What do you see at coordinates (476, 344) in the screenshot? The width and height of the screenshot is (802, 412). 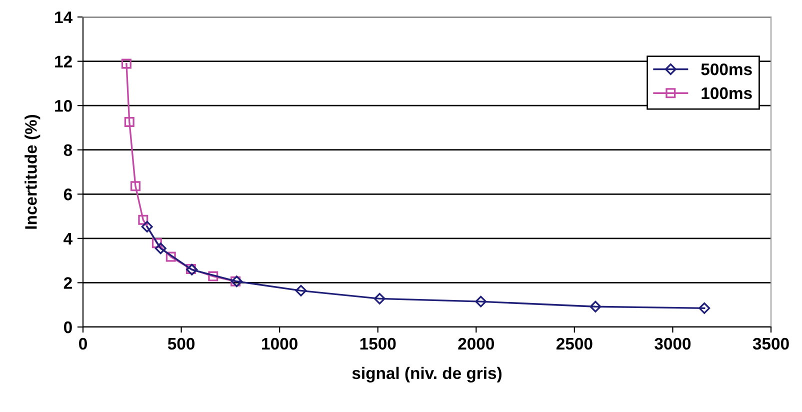 I see `x-tick-label: 2000` at bounding box center [476, 344].